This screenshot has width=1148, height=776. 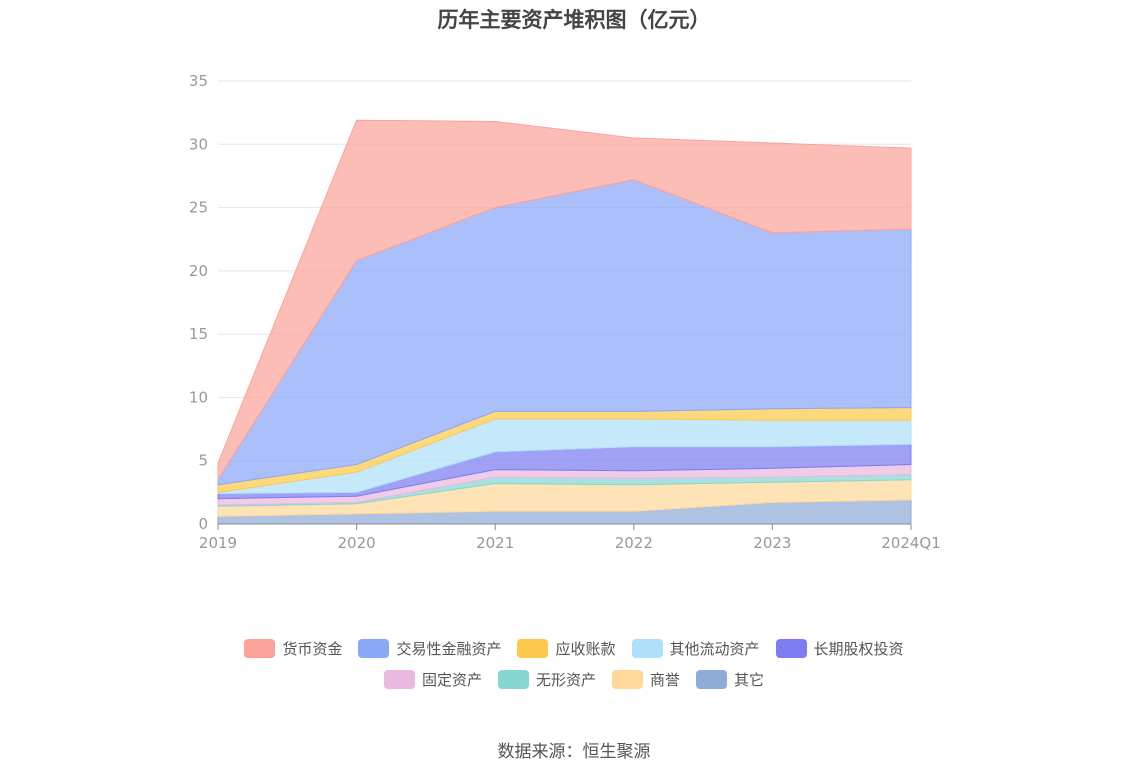 What do you see at coordinates (730, 679) in the screenshot?
I see `legend-item: 其它` at bounding box center [730, 679].